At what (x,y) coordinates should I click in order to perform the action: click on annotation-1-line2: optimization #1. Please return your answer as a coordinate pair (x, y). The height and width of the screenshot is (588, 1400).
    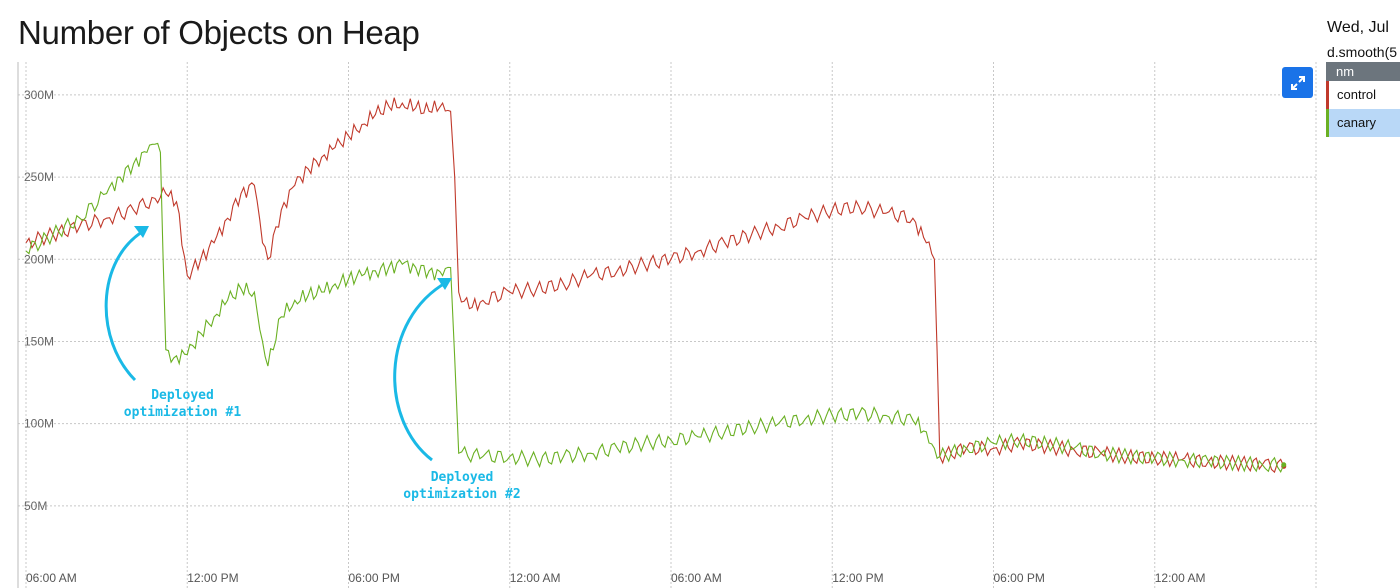
    Looking at the image, I should click on (182, 412).